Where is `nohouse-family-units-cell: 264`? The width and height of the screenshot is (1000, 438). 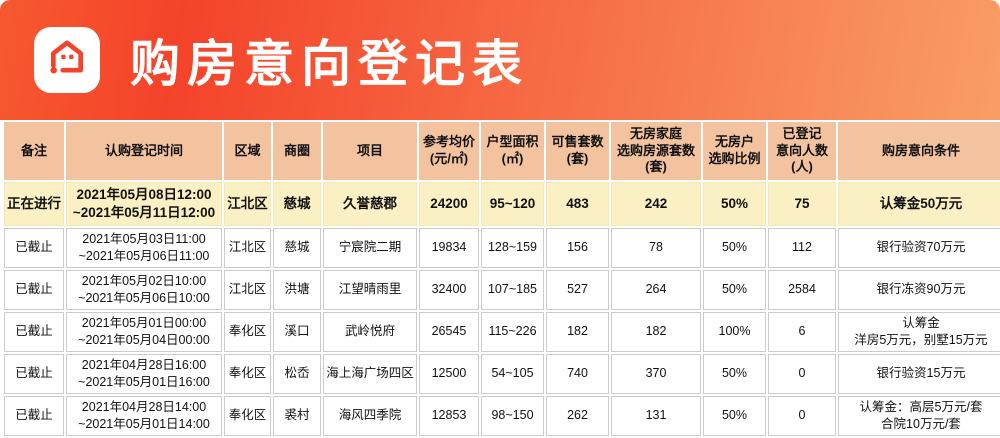
nohouse-family-units-cell: 264 is located at coordinates (656, 290).